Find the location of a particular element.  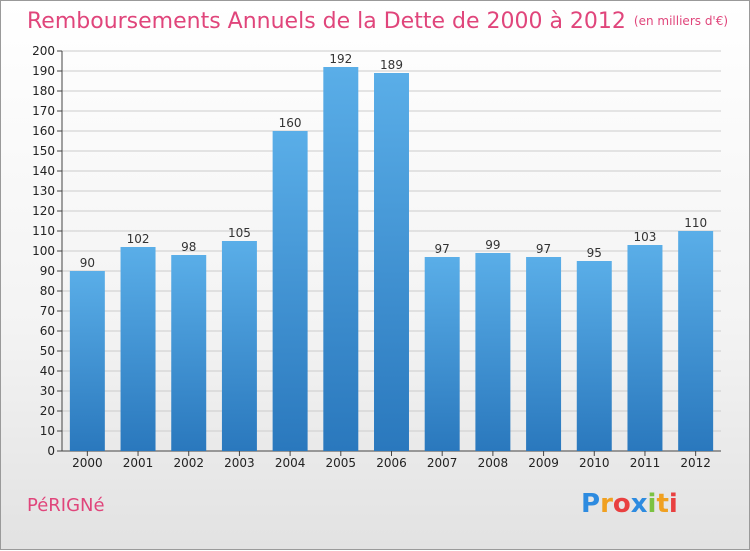

logo-letter: P is located at coordinates (591, 504).